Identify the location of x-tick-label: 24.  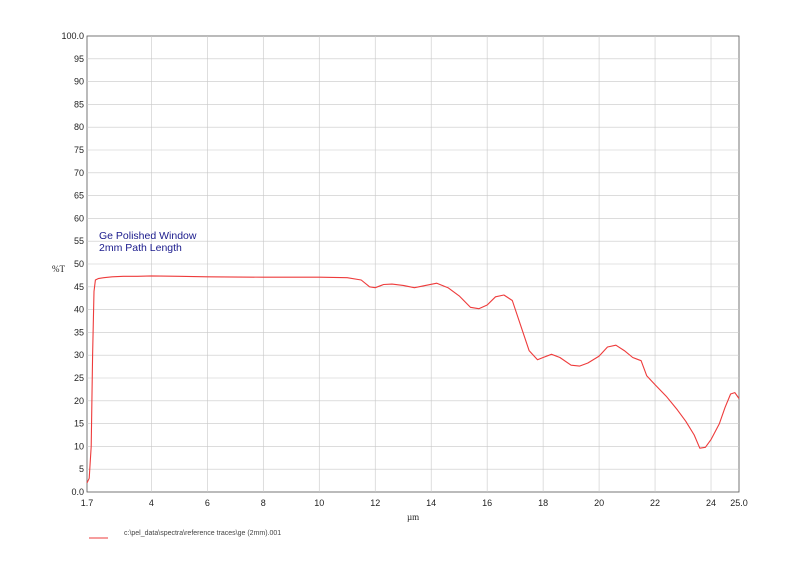
(711, 503).